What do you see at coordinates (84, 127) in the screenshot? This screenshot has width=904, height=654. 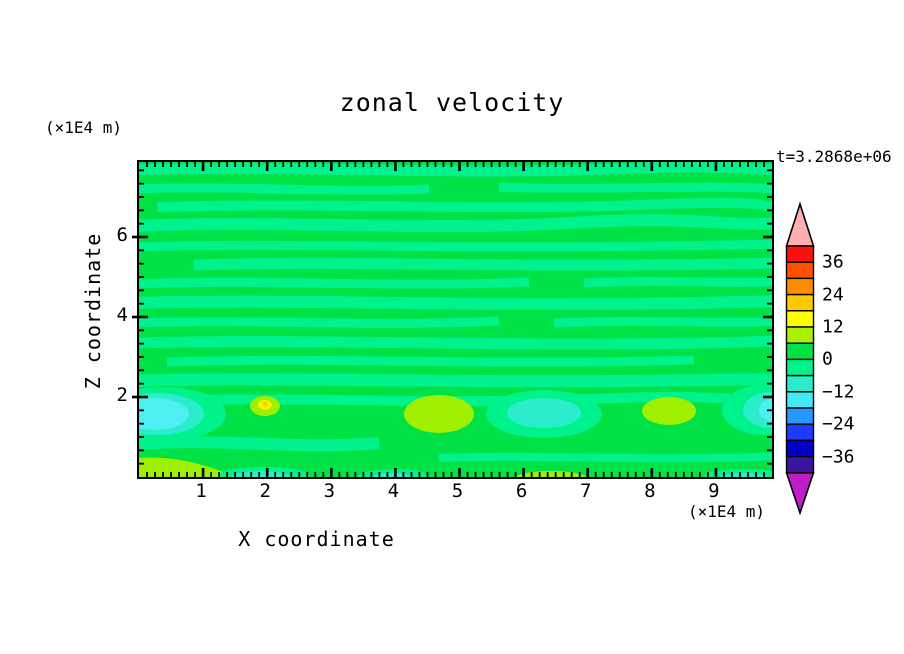 I see `y-axis-unit-label: (×1E4 m)` at bounding box center [84, 127].